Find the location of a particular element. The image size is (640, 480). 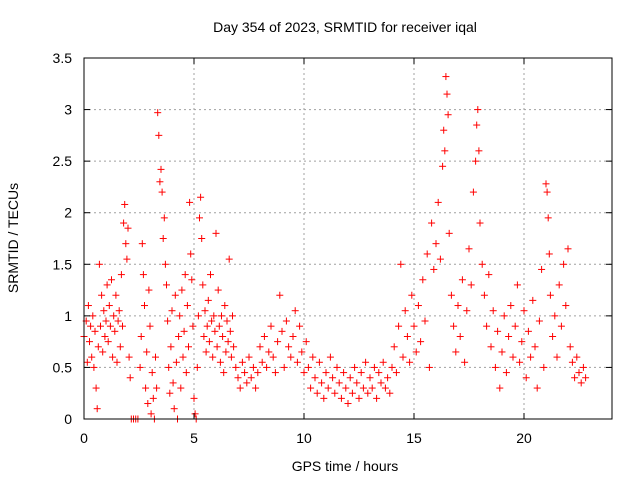

x-tick-label: 5 is located at coordinates (194, 438).